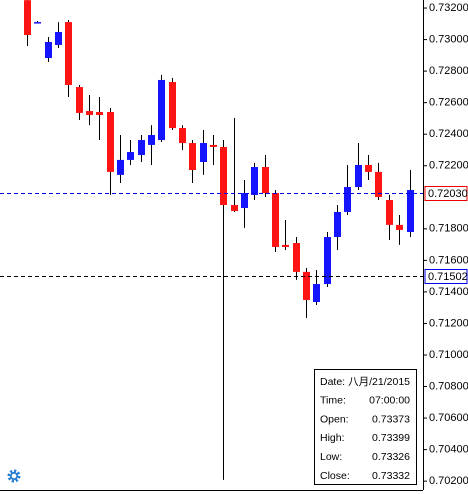  I want to click on y-tick-label: 0.73000, so click(448, 39).